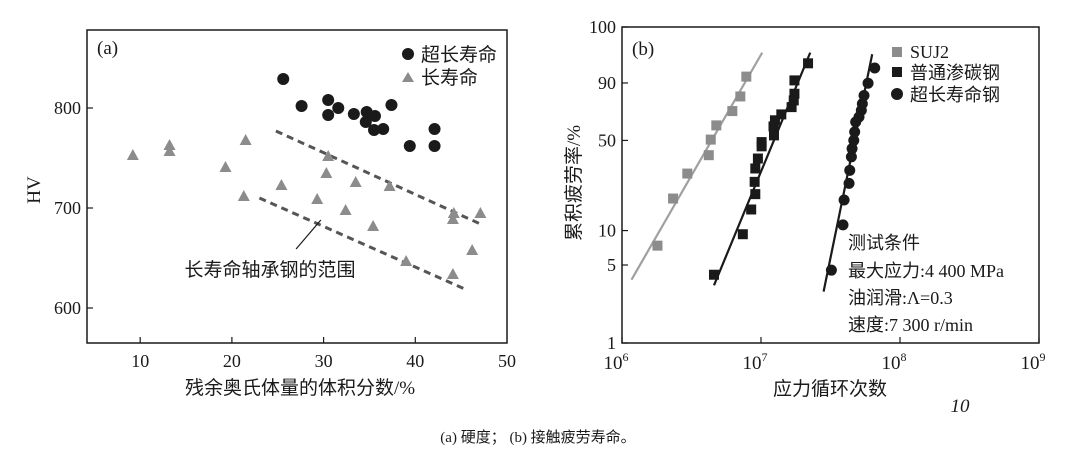  Describe the element at coordinates (607, 140) in the screenshot. I see `y-tick-label: 50` at that location.